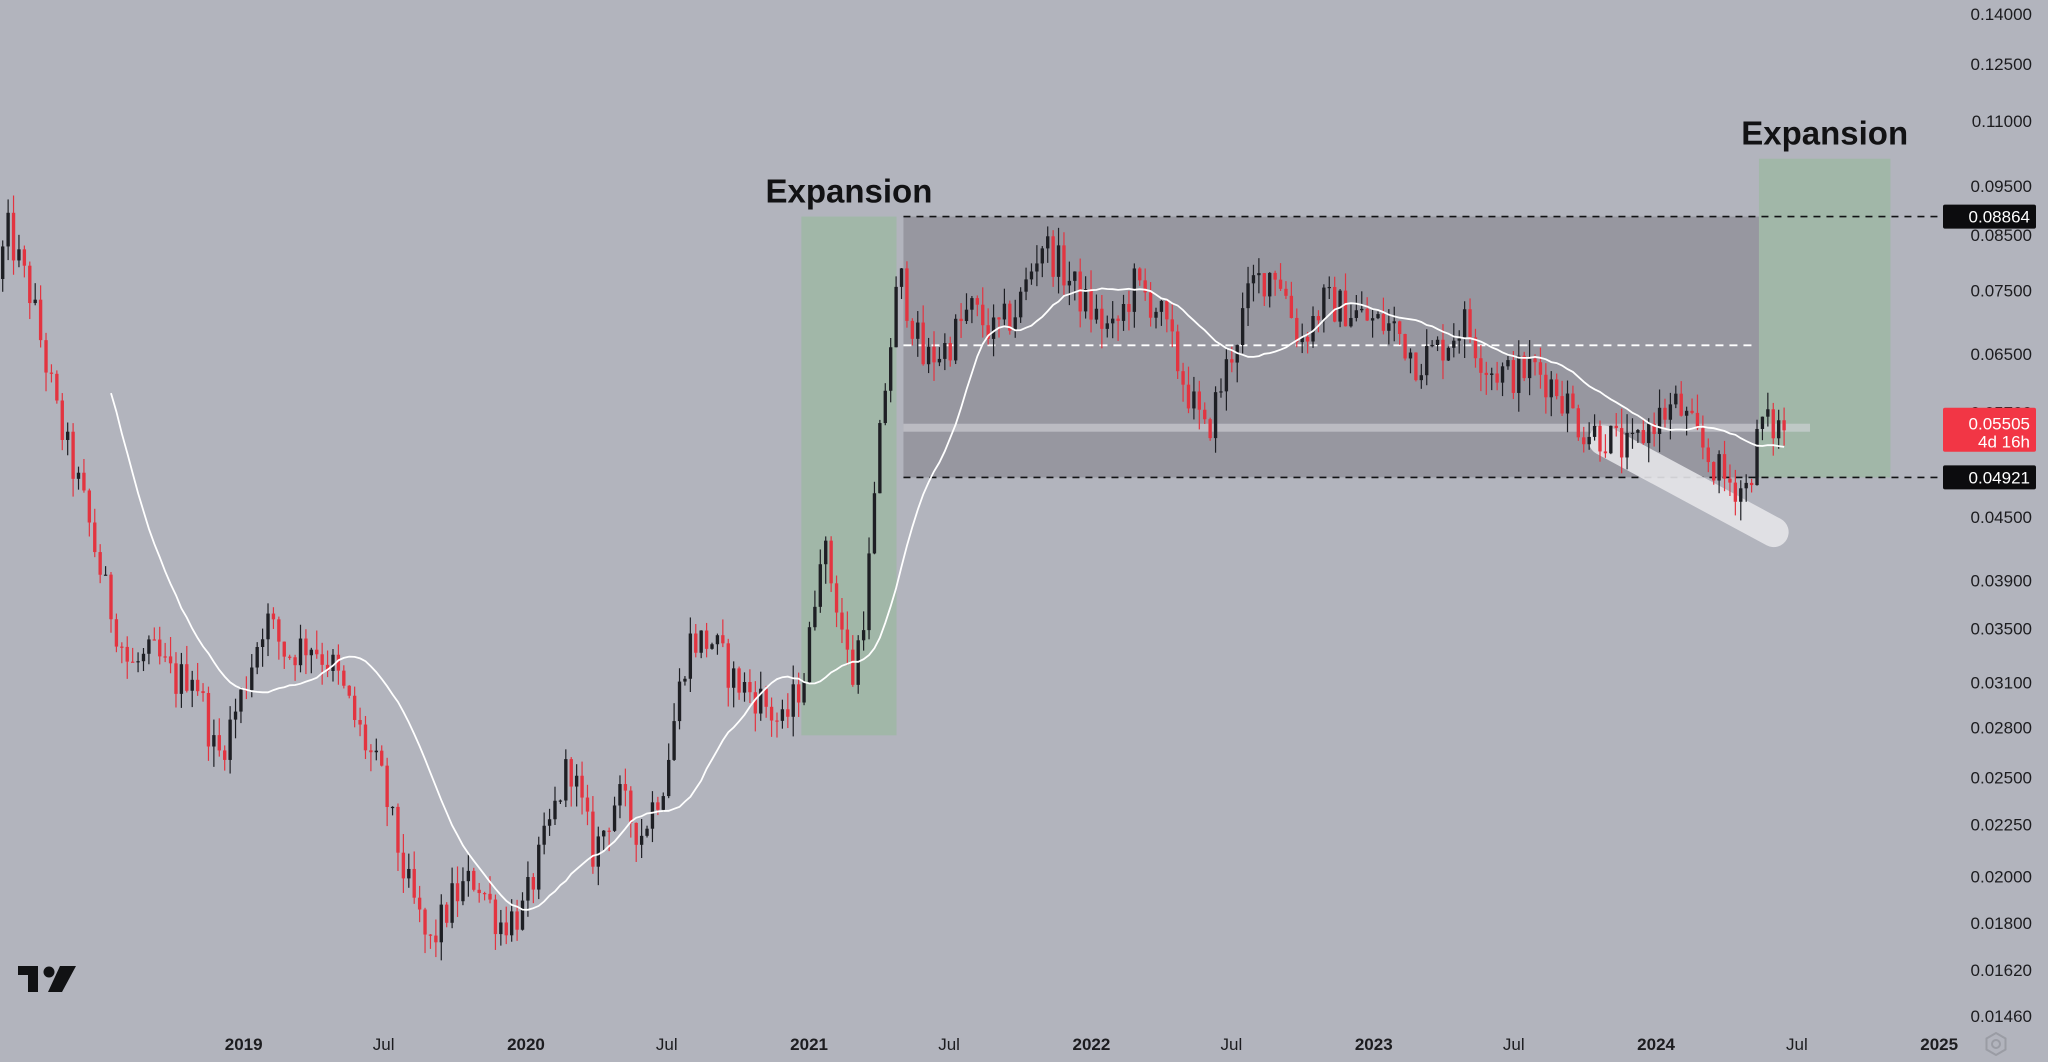 This screenshot has width=2048, height=1062. I want to click on settings-gear-icon, so click(1996, 1044).